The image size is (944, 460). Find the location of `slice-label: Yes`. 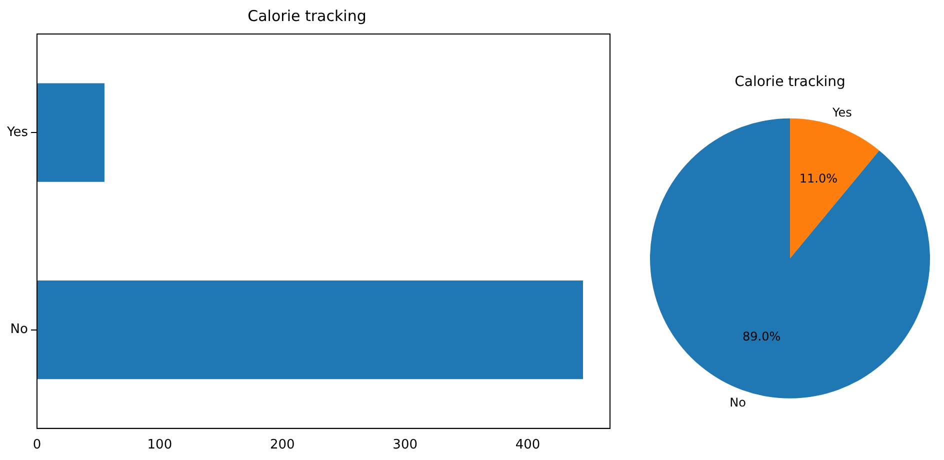

slice-label: Yes is located at coordinates (841, 113).